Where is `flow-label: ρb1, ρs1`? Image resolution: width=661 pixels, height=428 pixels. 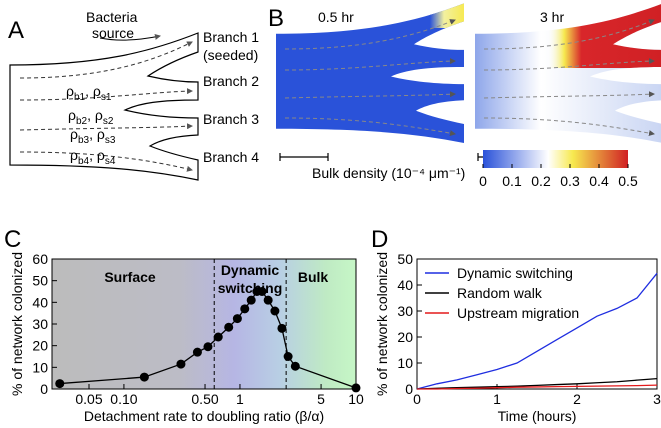
flow-label: ρb1, ρs1 is located at coordinates (89, 93).